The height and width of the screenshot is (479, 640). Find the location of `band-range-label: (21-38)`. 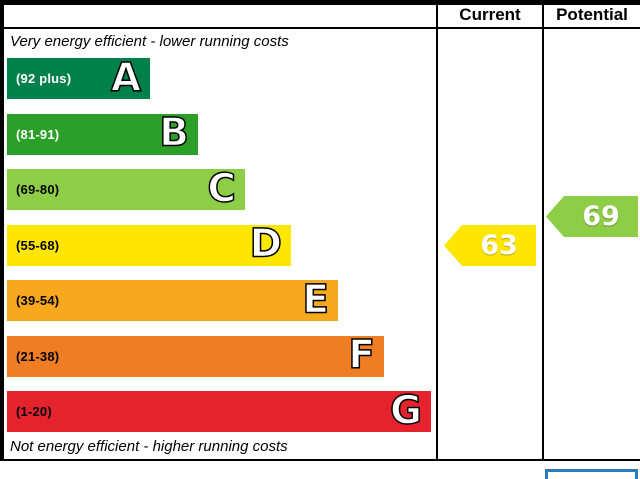

band-range-label: (21-38) is located at coordinates (38, 356).